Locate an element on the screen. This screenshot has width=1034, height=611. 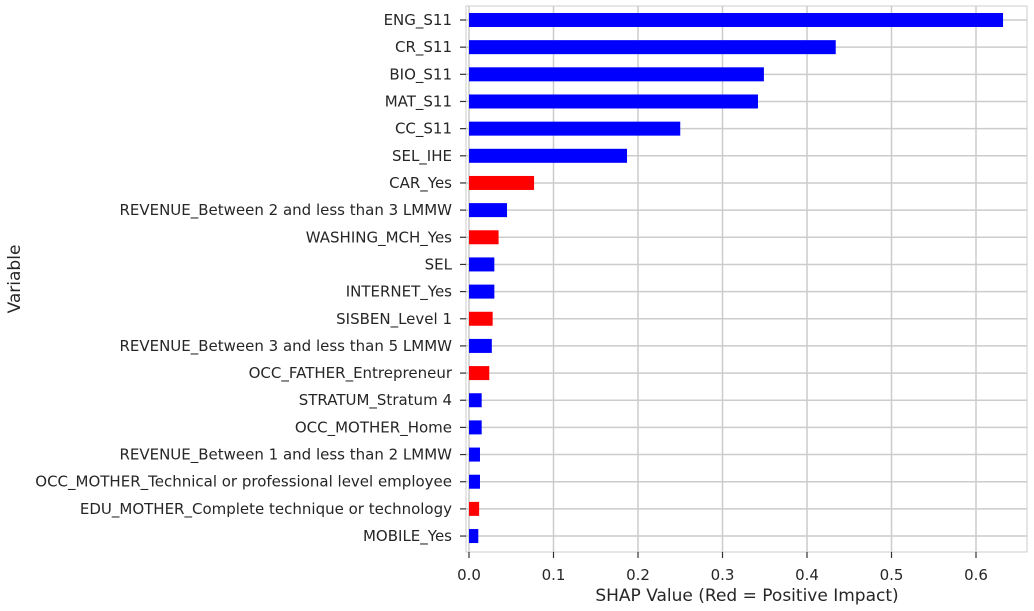
bar-mobile-yes is located at coordinates (474, 536).